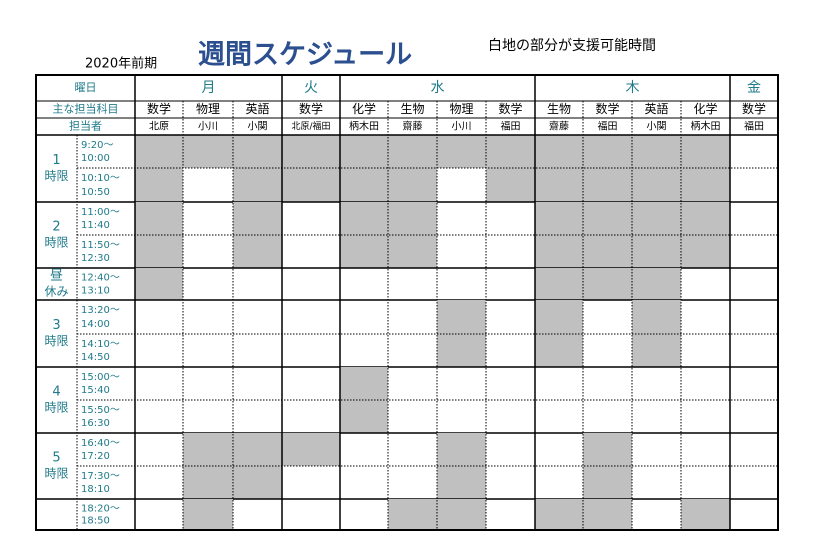 Image resolution: width=814 pixels, height=557 pixels. Describe the element at coordinates (95, 324) in the screenshot. I see `time: 14:00` at that location.